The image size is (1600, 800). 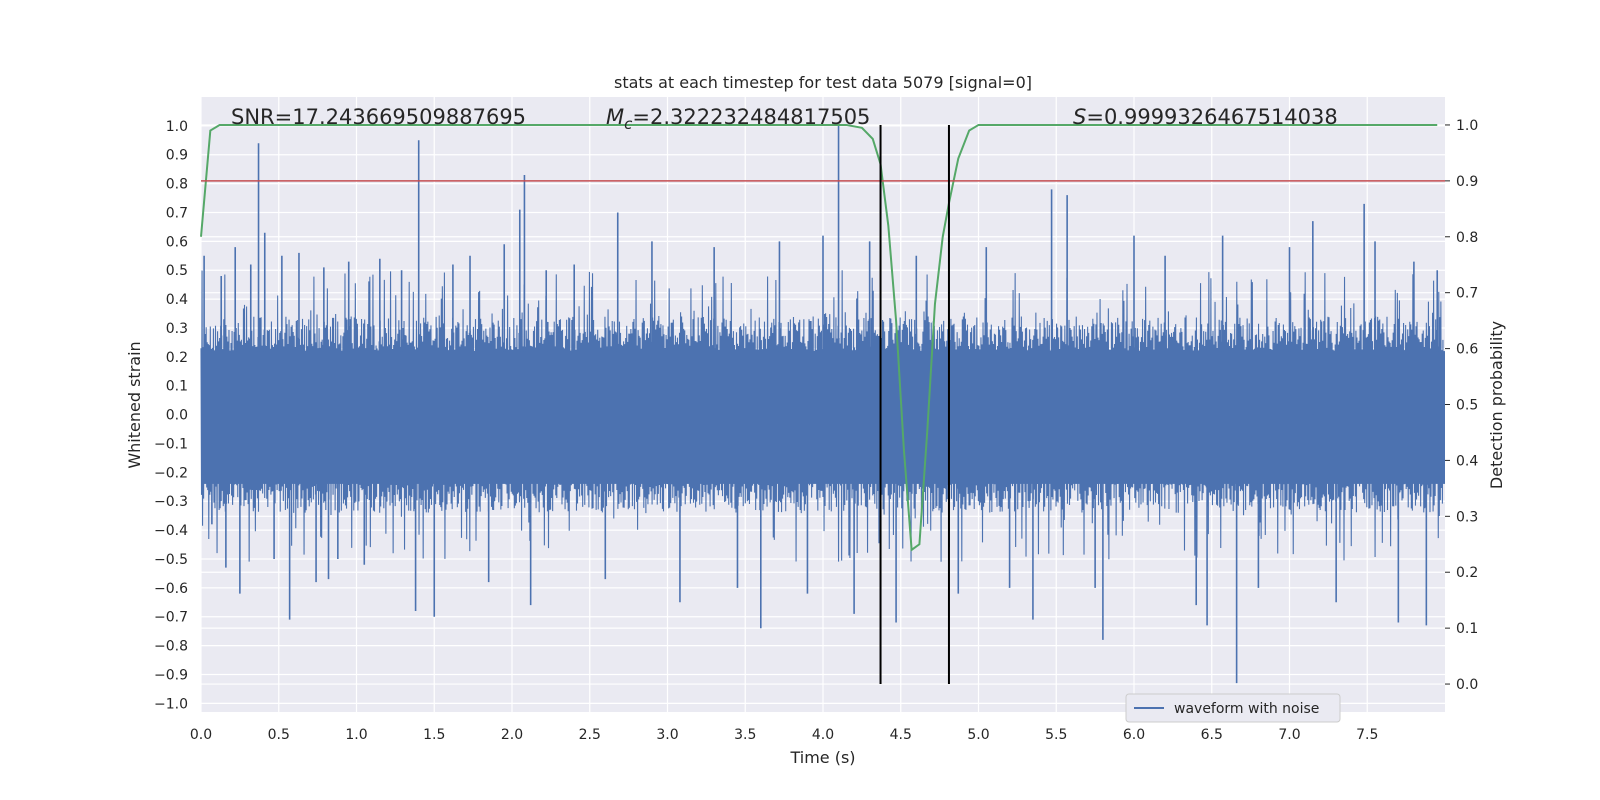 What do you see at coordinates (745, 735) in the screenshot?
I see `x-tick-label: 3.5` at bounding box center [745, 735].